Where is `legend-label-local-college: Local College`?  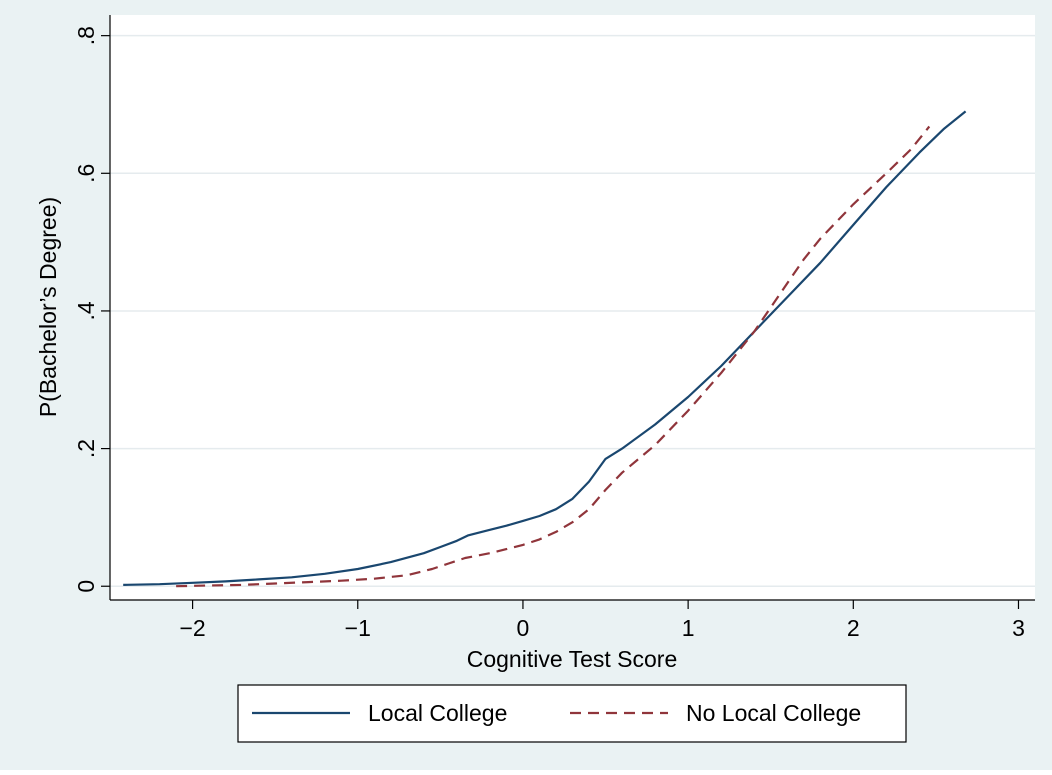 legend-label-local-college: Local College is located at coordinates (437, 713).